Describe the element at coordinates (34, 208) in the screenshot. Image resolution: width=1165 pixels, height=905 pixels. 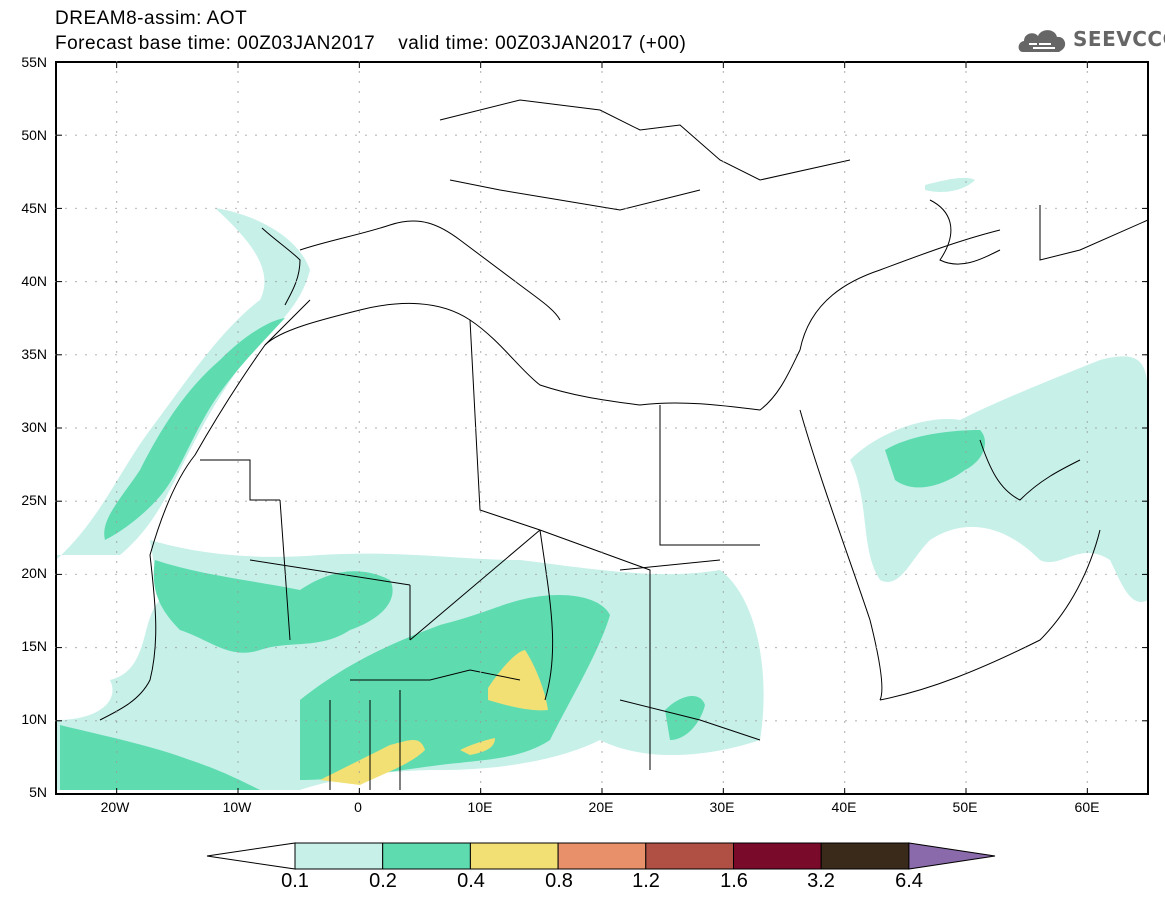
I see `lat-label-45n: 45N` at that location.